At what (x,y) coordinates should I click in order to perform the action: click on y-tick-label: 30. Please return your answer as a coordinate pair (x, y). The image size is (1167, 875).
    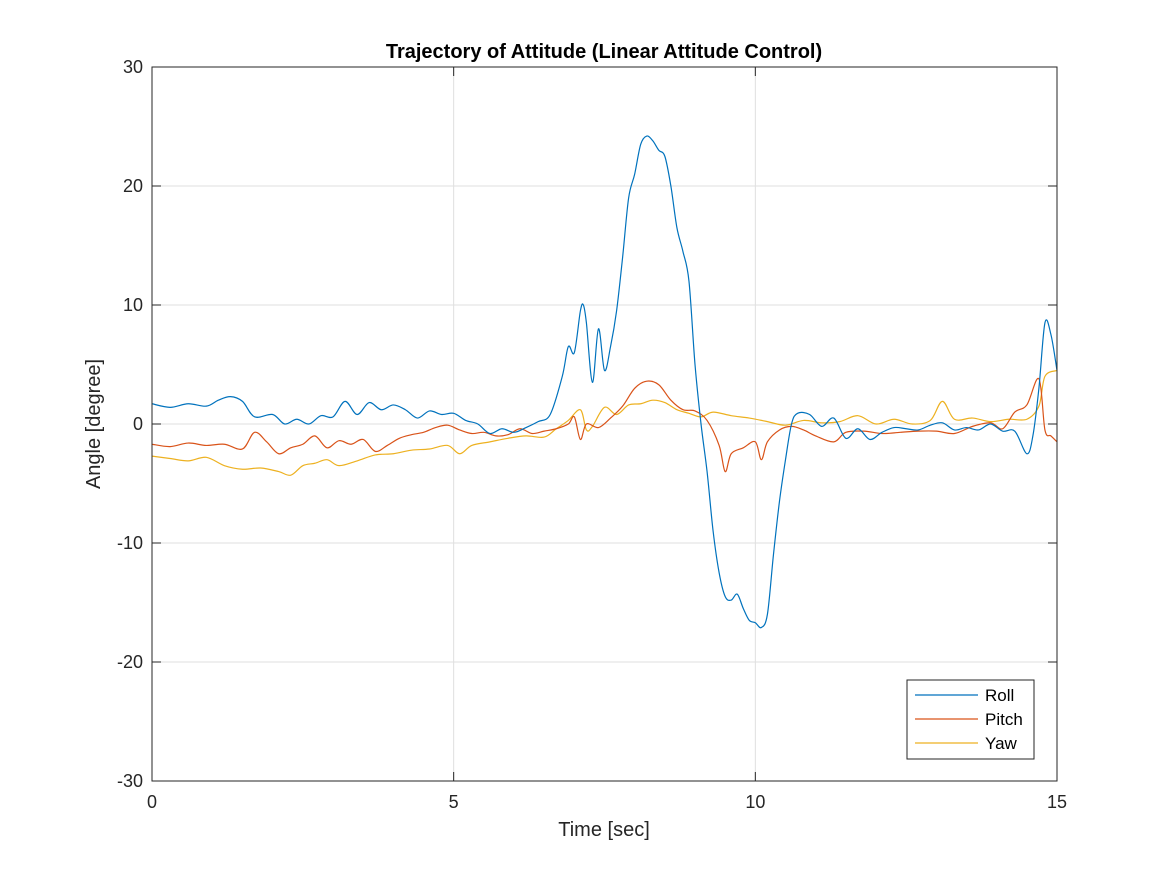
    Looking at the image, I should click on (133, 67).